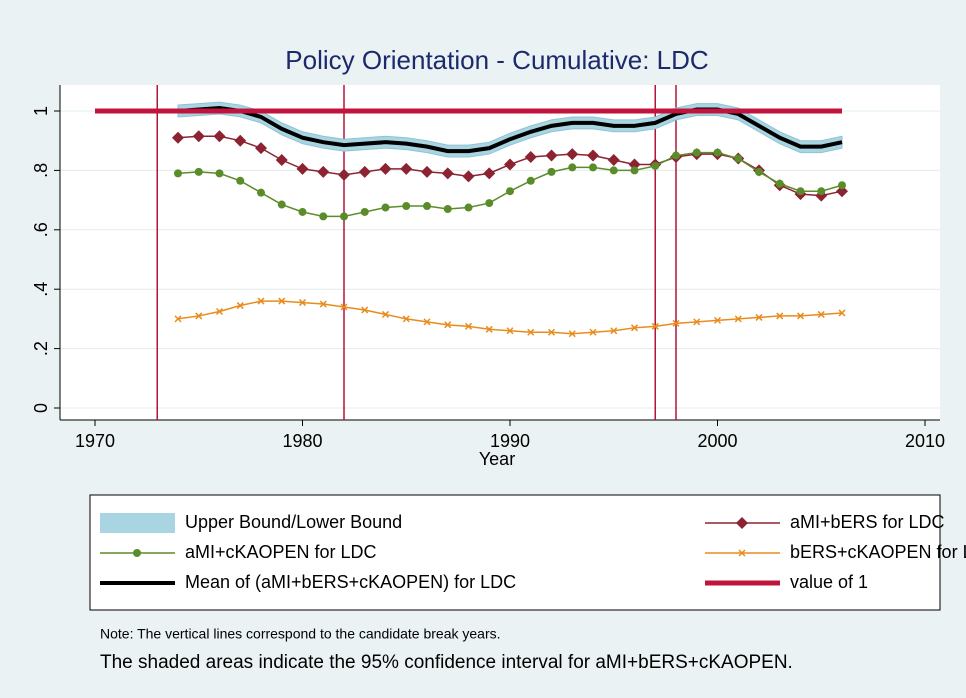 The image size is (966, 698). Describe the element at coordinates (41, 289) in the screenshot. I see `y-tick-label: .4` at that location.